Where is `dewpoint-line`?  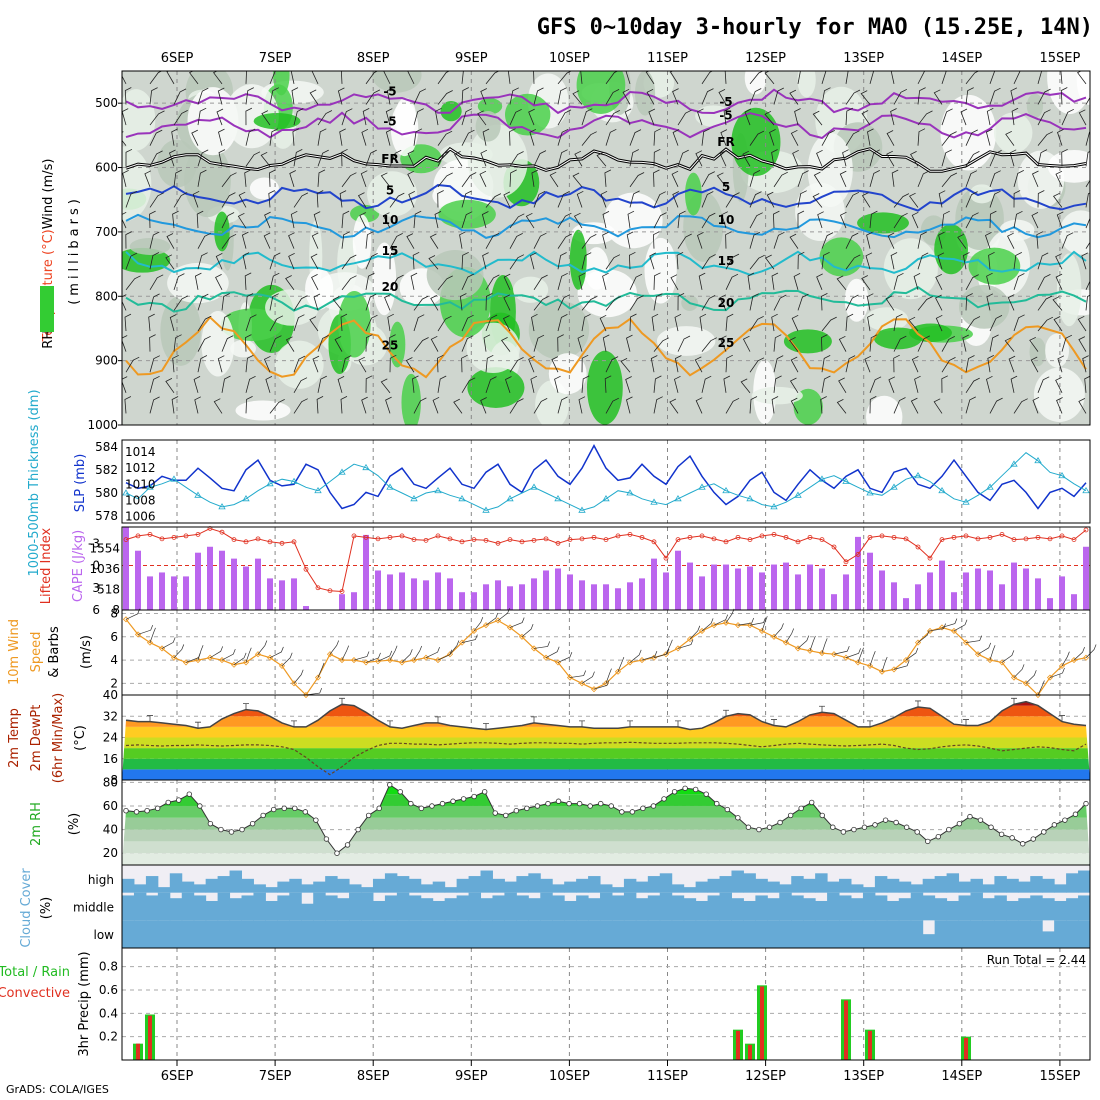 dewpoint-line is located at coordinates (606, 758).